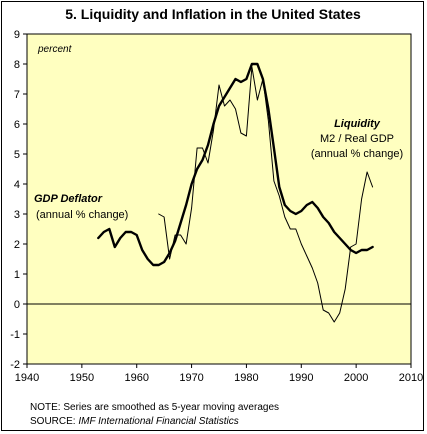  Describe the element at coordinates (27, 378) in the screenshot. I see `x-tick-label: 1940` at that location.